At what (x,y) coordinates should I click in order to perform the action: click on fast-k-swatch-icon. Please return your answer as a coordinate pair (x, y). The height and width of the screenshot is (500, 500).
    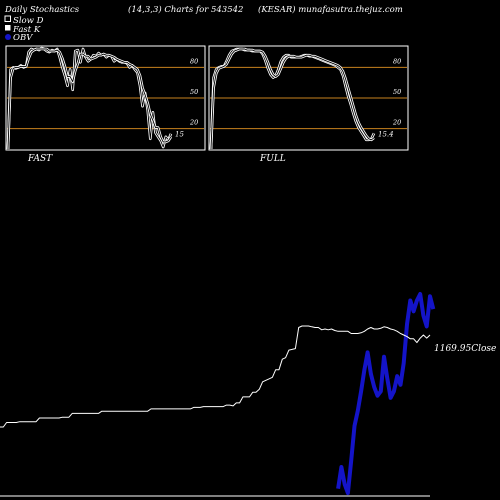
    Looking at the image, I should click on (8, 28).